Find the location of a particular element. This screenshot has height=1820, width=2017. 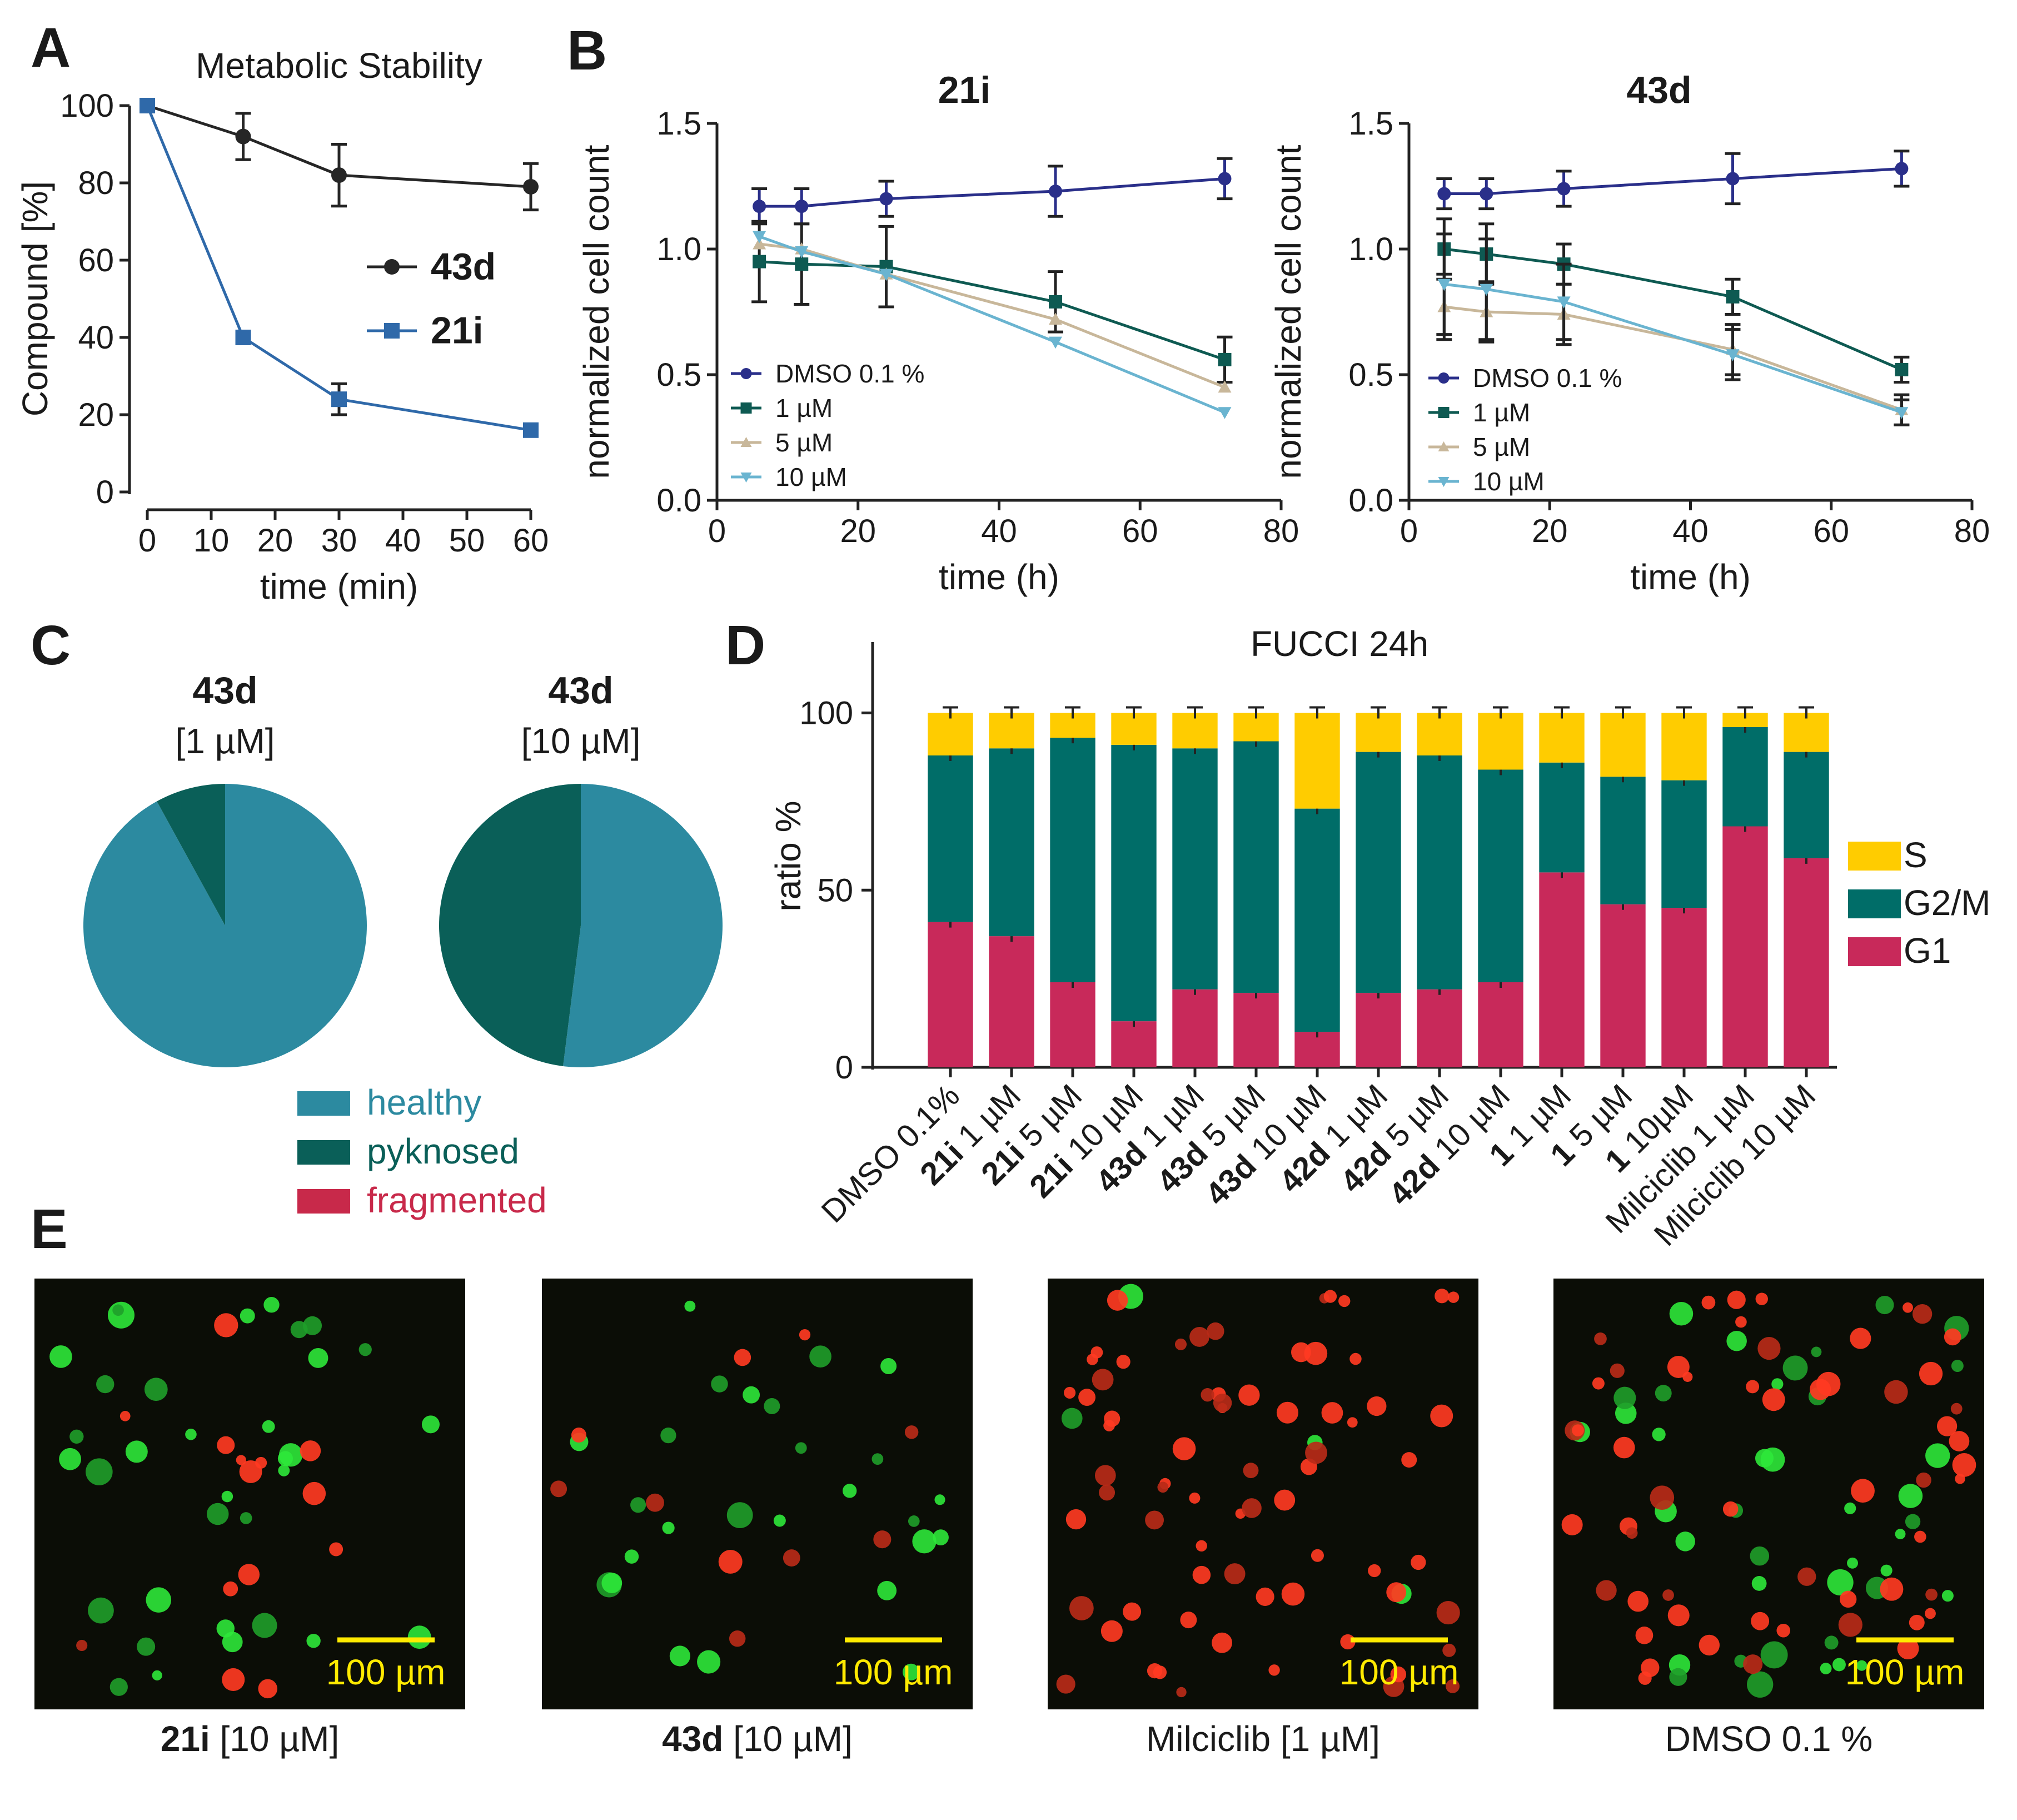

legend-swatch-s is located at coordinates (1875, 856).